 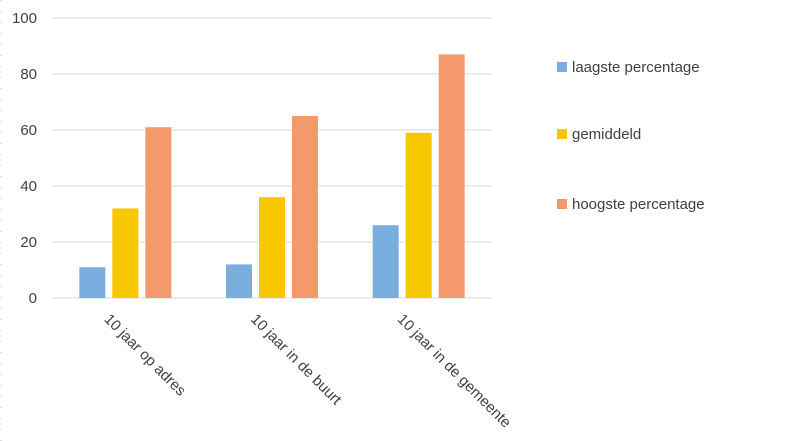 I want to click on x-category-label: 10 jaar op adres, so click(x=145, y=355).